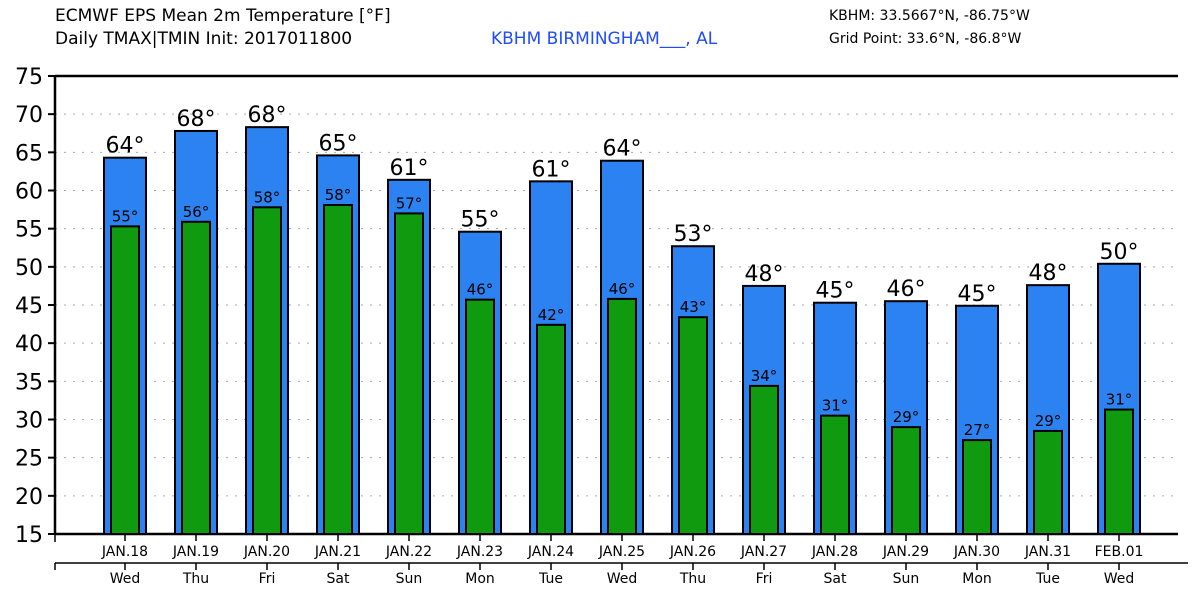  Describe the element at coordinates (977, 430) in the screenshot. I see `tmin-label: 27°` at that location.